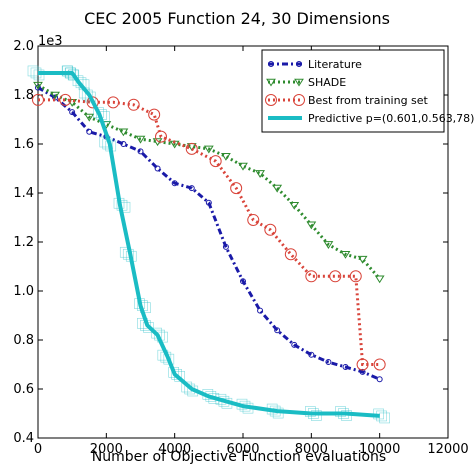  Describe the element at coordinates (38, 449) in the screenshot. I see `x-tick-label: 0` at that location.